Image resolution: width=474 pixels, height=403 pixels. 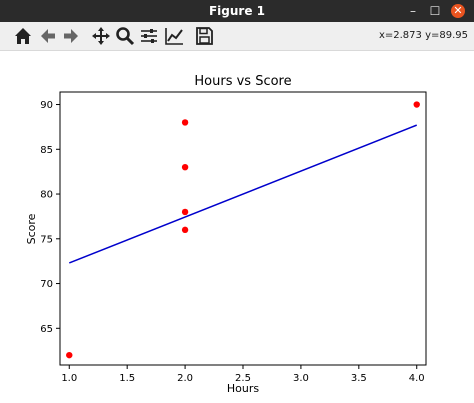 What do you see at coordinates (23, 36) in the screenshot?
I see `home-icon` at bounding box center [23, 36].